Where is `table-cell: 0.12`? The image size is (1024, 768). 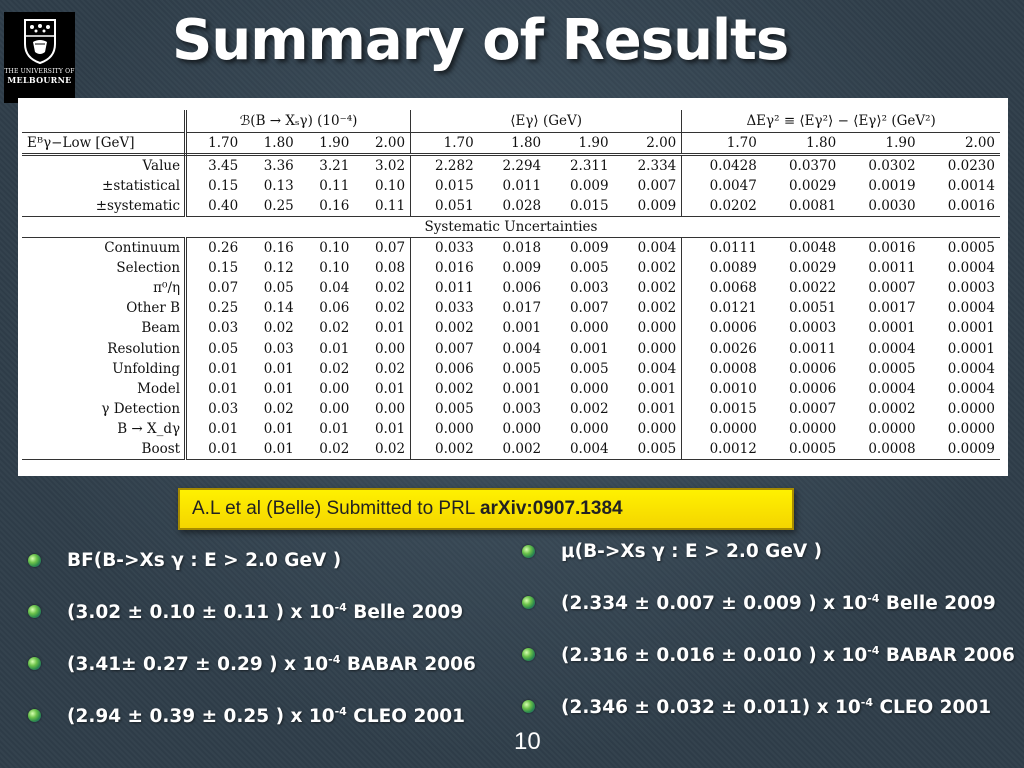 table-cell: 0.12 is located at coordinates (278, 267).